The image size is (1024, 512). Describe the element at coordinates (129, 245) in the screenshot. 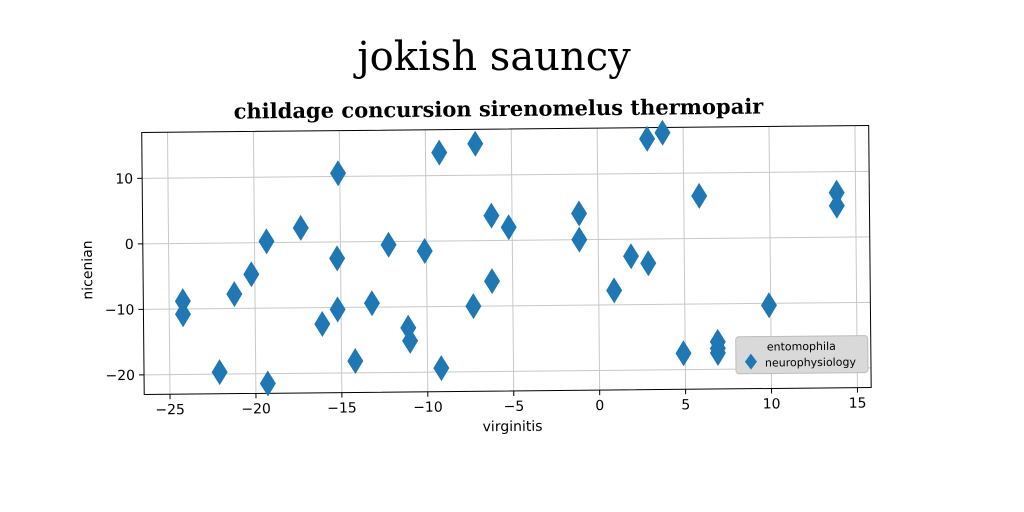

I see `y-tick-label: 0` at that location.